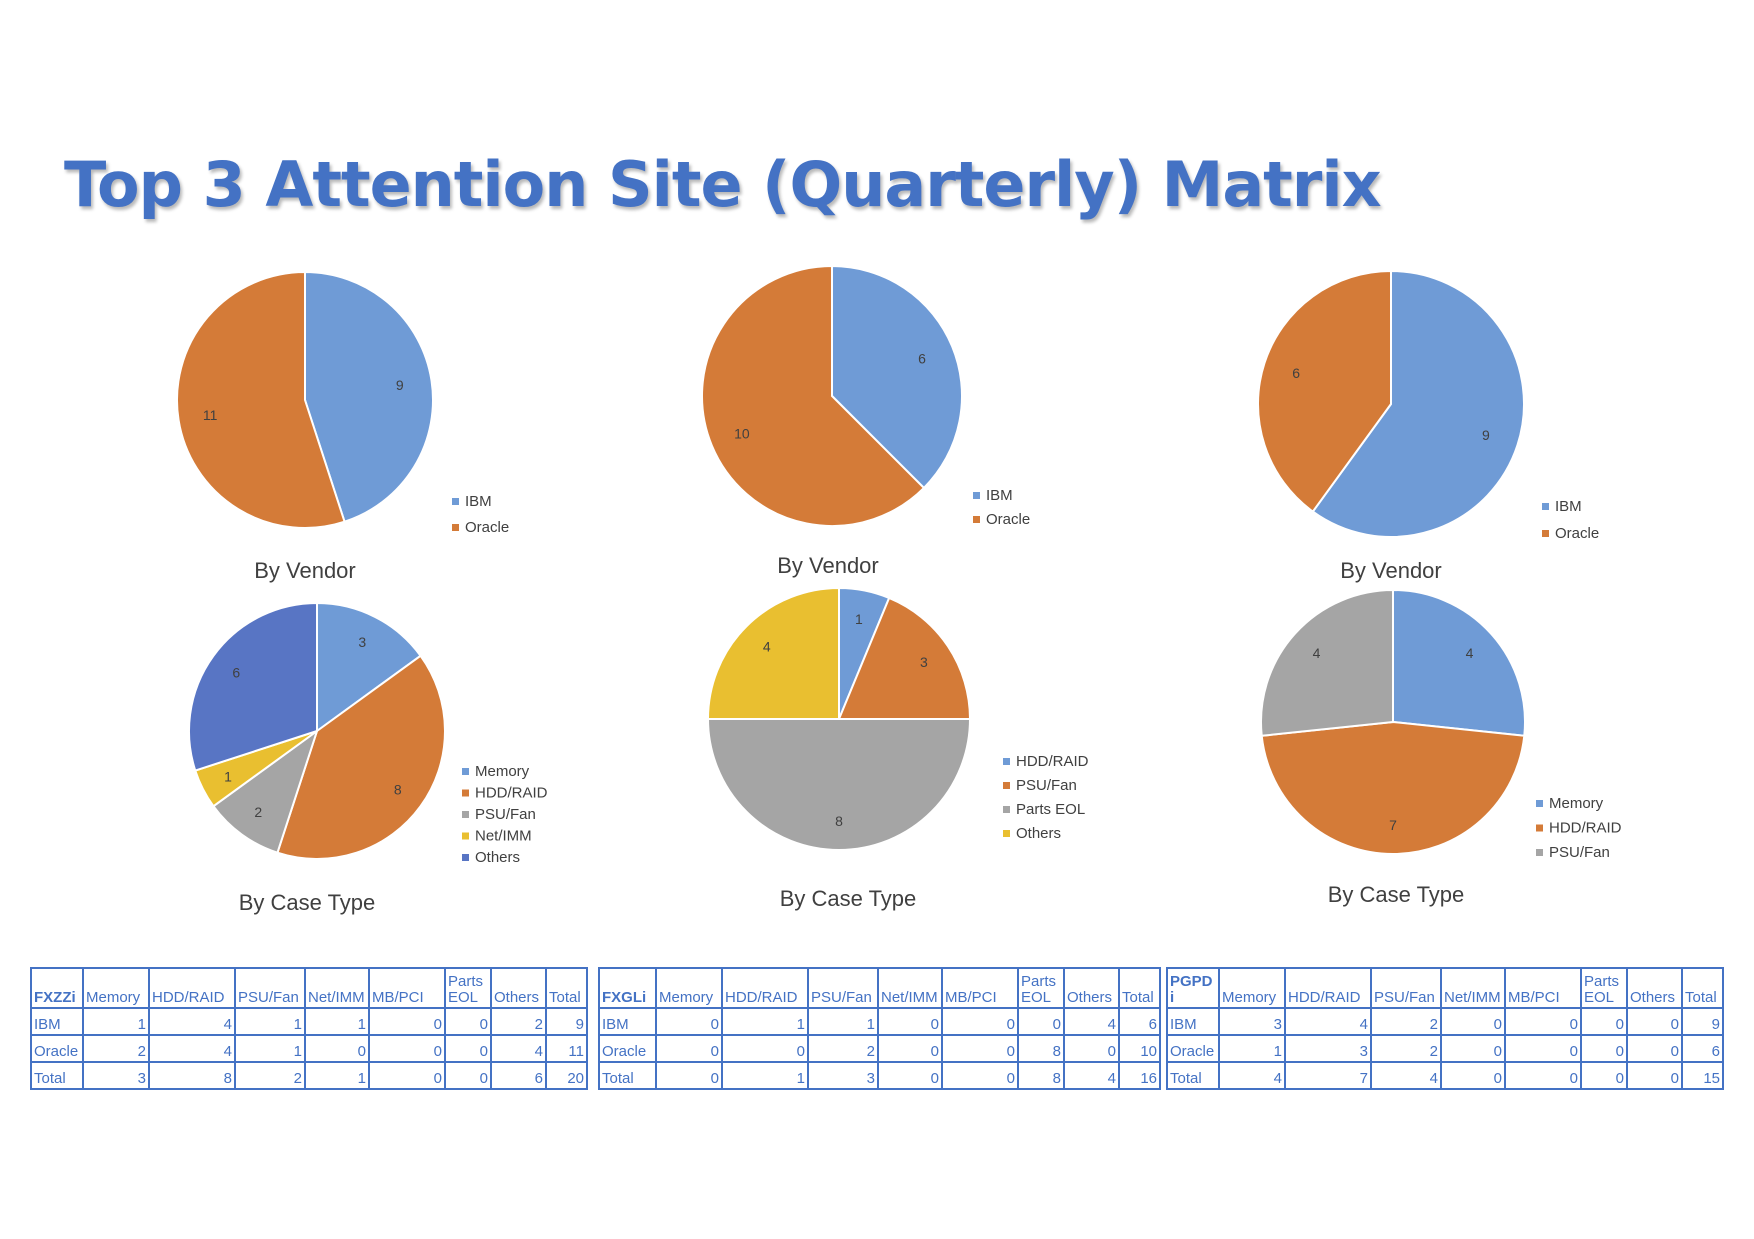  I want to click on pie-slice-others, so click(773, 653).